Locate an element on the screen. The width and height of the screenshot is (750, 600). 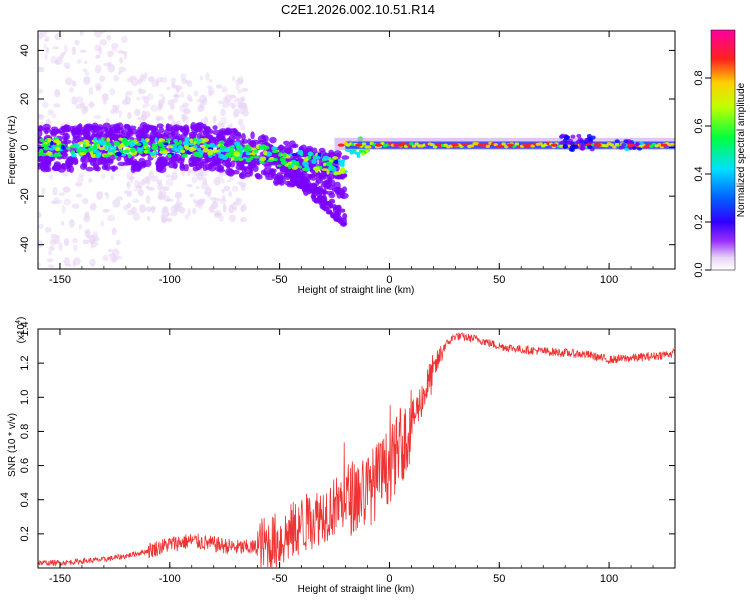
colorbar-gradient is located at coordinates (723, 150).